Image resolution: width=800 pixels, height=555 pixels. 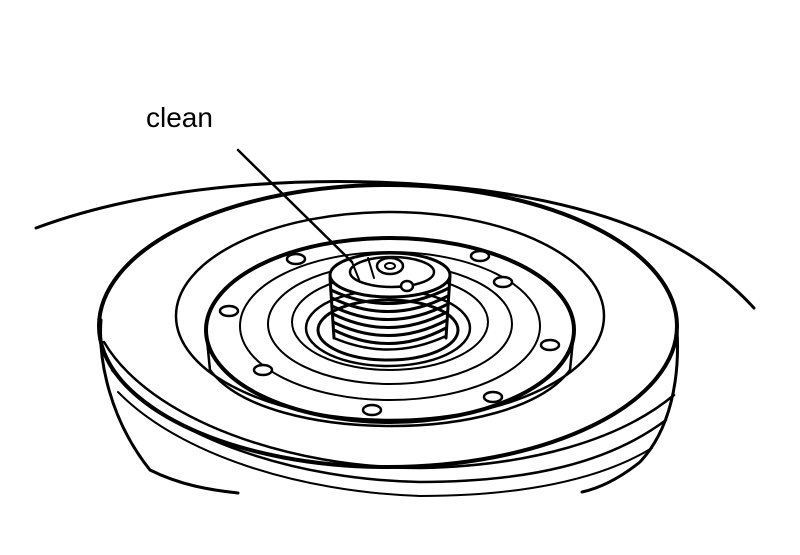 I want to click on shaft-center-bore-inner, so click(x=390, y=266).